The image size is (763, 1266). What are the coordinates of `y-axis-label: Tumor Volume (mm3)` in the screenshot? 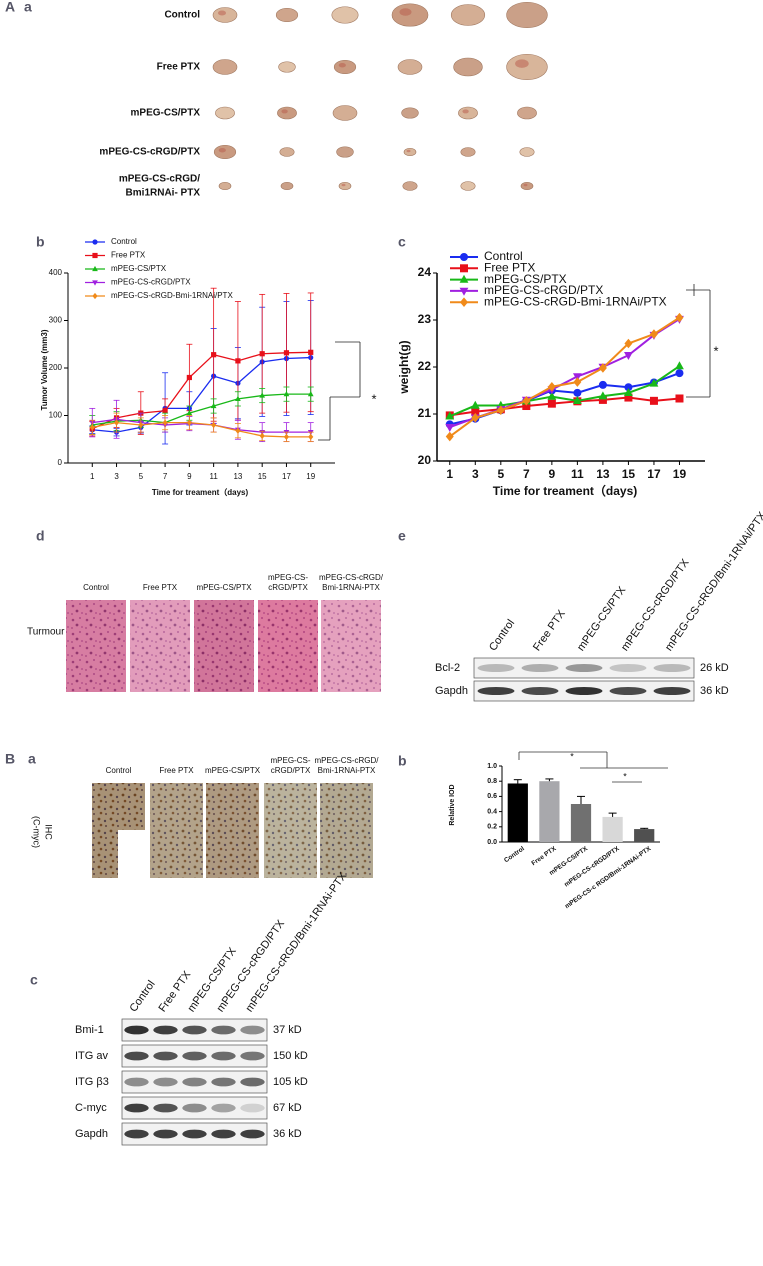 It's located at (44, 369).